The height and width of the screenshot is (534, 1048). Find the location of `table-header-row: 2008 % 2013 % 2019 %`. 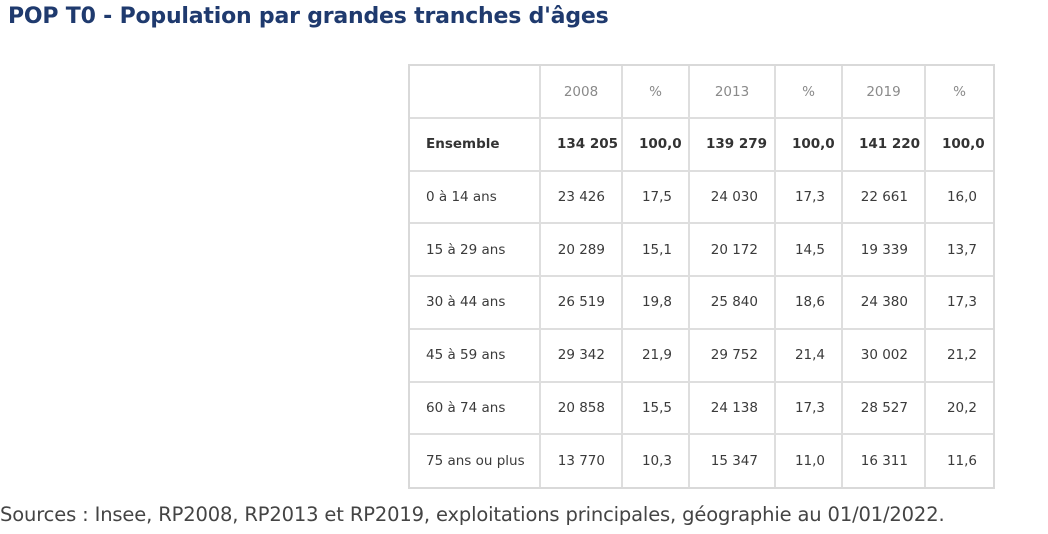

table-header-row: 2008 % 2013 % 2019 % is located at coordinates (701, 92).